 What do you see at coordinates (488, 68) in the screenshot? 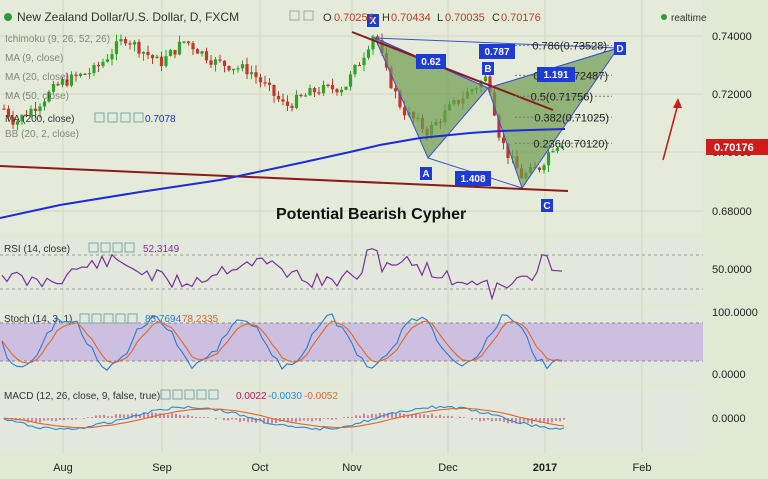
I see `point-b-box` at bounding box center [488, 68].